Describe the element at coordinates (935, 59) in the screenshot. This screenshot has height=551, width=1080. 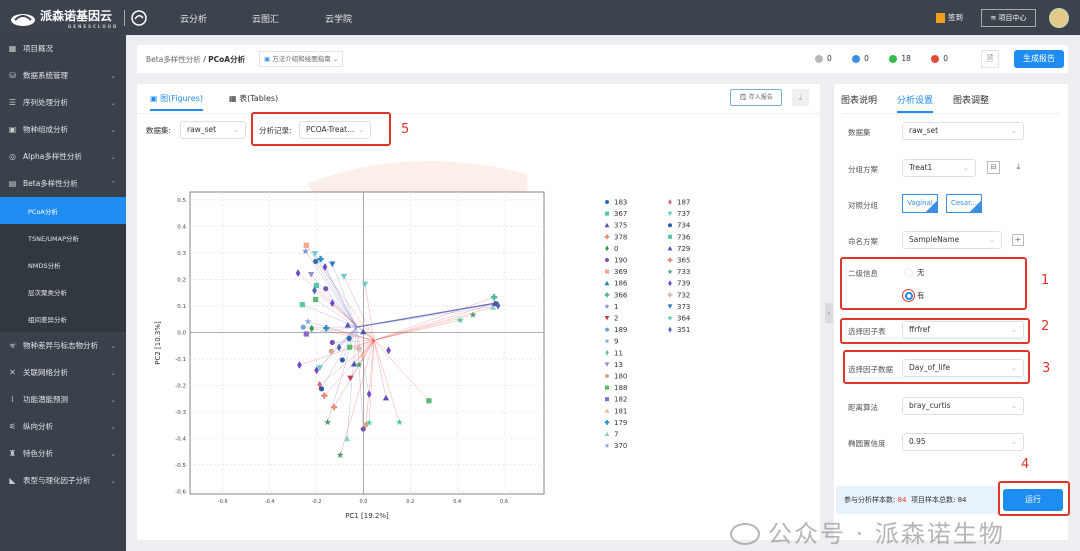
I see `status-dot-icon` at that location.